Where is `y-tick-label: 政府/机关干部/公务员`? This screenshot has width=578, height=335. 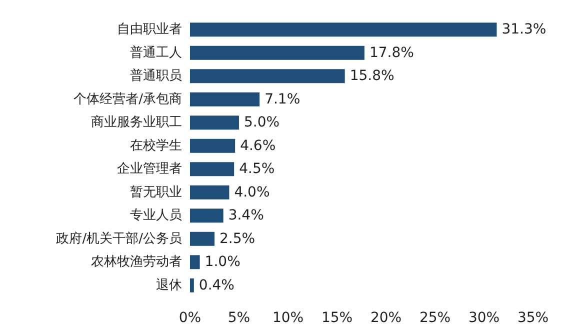 y-tick-label: 政府/机关干部/公务员 is located at coordinates (119, 238).